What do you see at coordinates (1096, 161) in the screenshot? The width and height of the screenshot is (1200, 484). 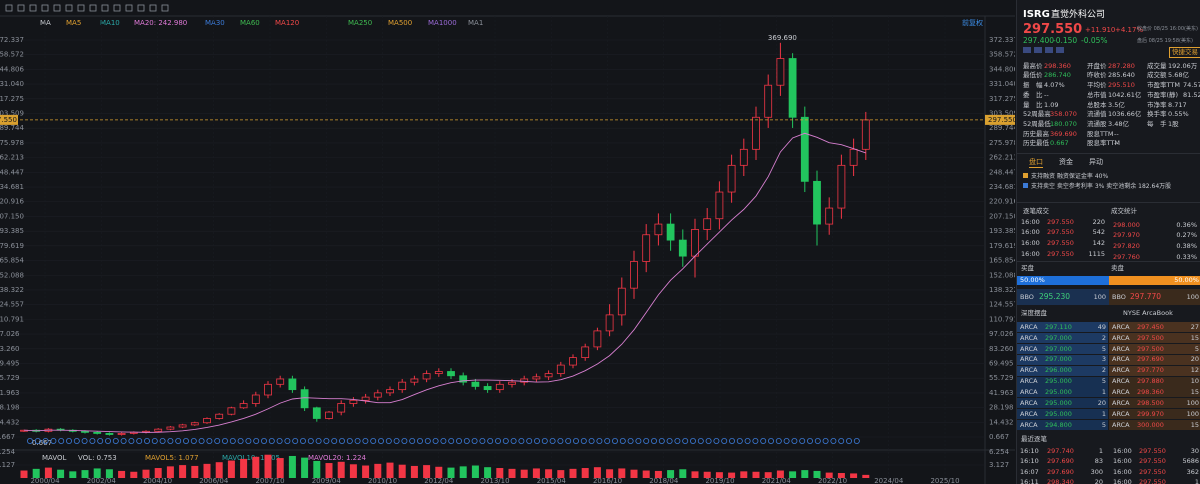 I see `tab: 异动` at bounding box center [1096, 161].